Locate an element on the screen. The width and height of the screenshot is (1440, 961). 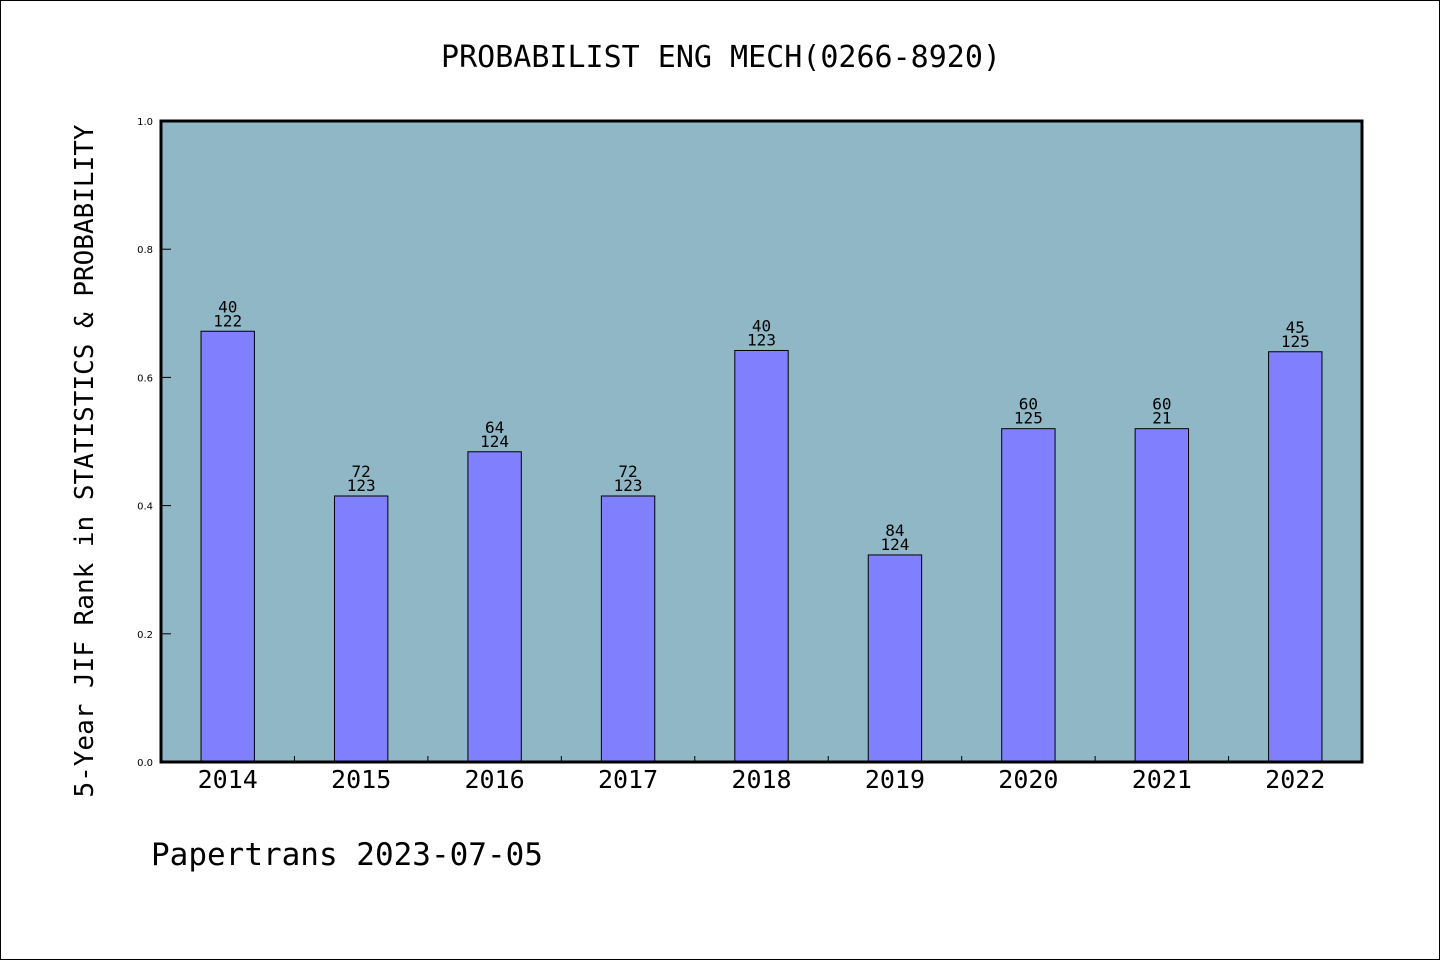
x-tick-label-2018: 2018 is located at coordinates (761, 779).